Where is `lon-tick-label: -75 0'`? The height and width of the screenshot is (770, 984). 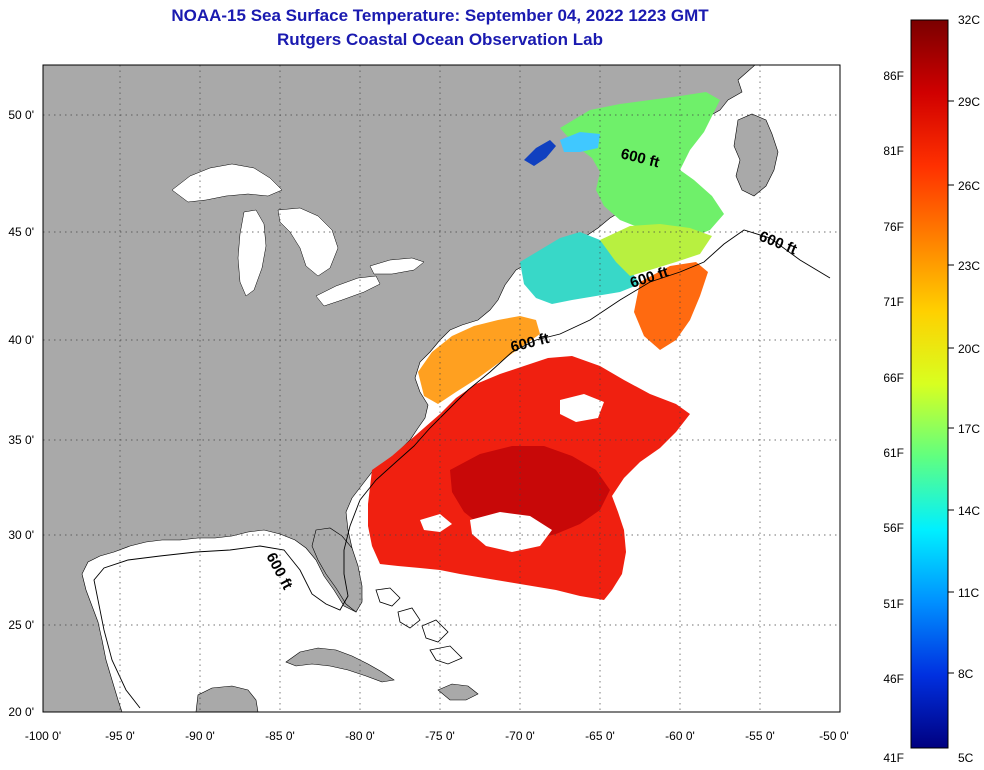
lon-tick-label: -75 0' is located at coordinates (440, 736).